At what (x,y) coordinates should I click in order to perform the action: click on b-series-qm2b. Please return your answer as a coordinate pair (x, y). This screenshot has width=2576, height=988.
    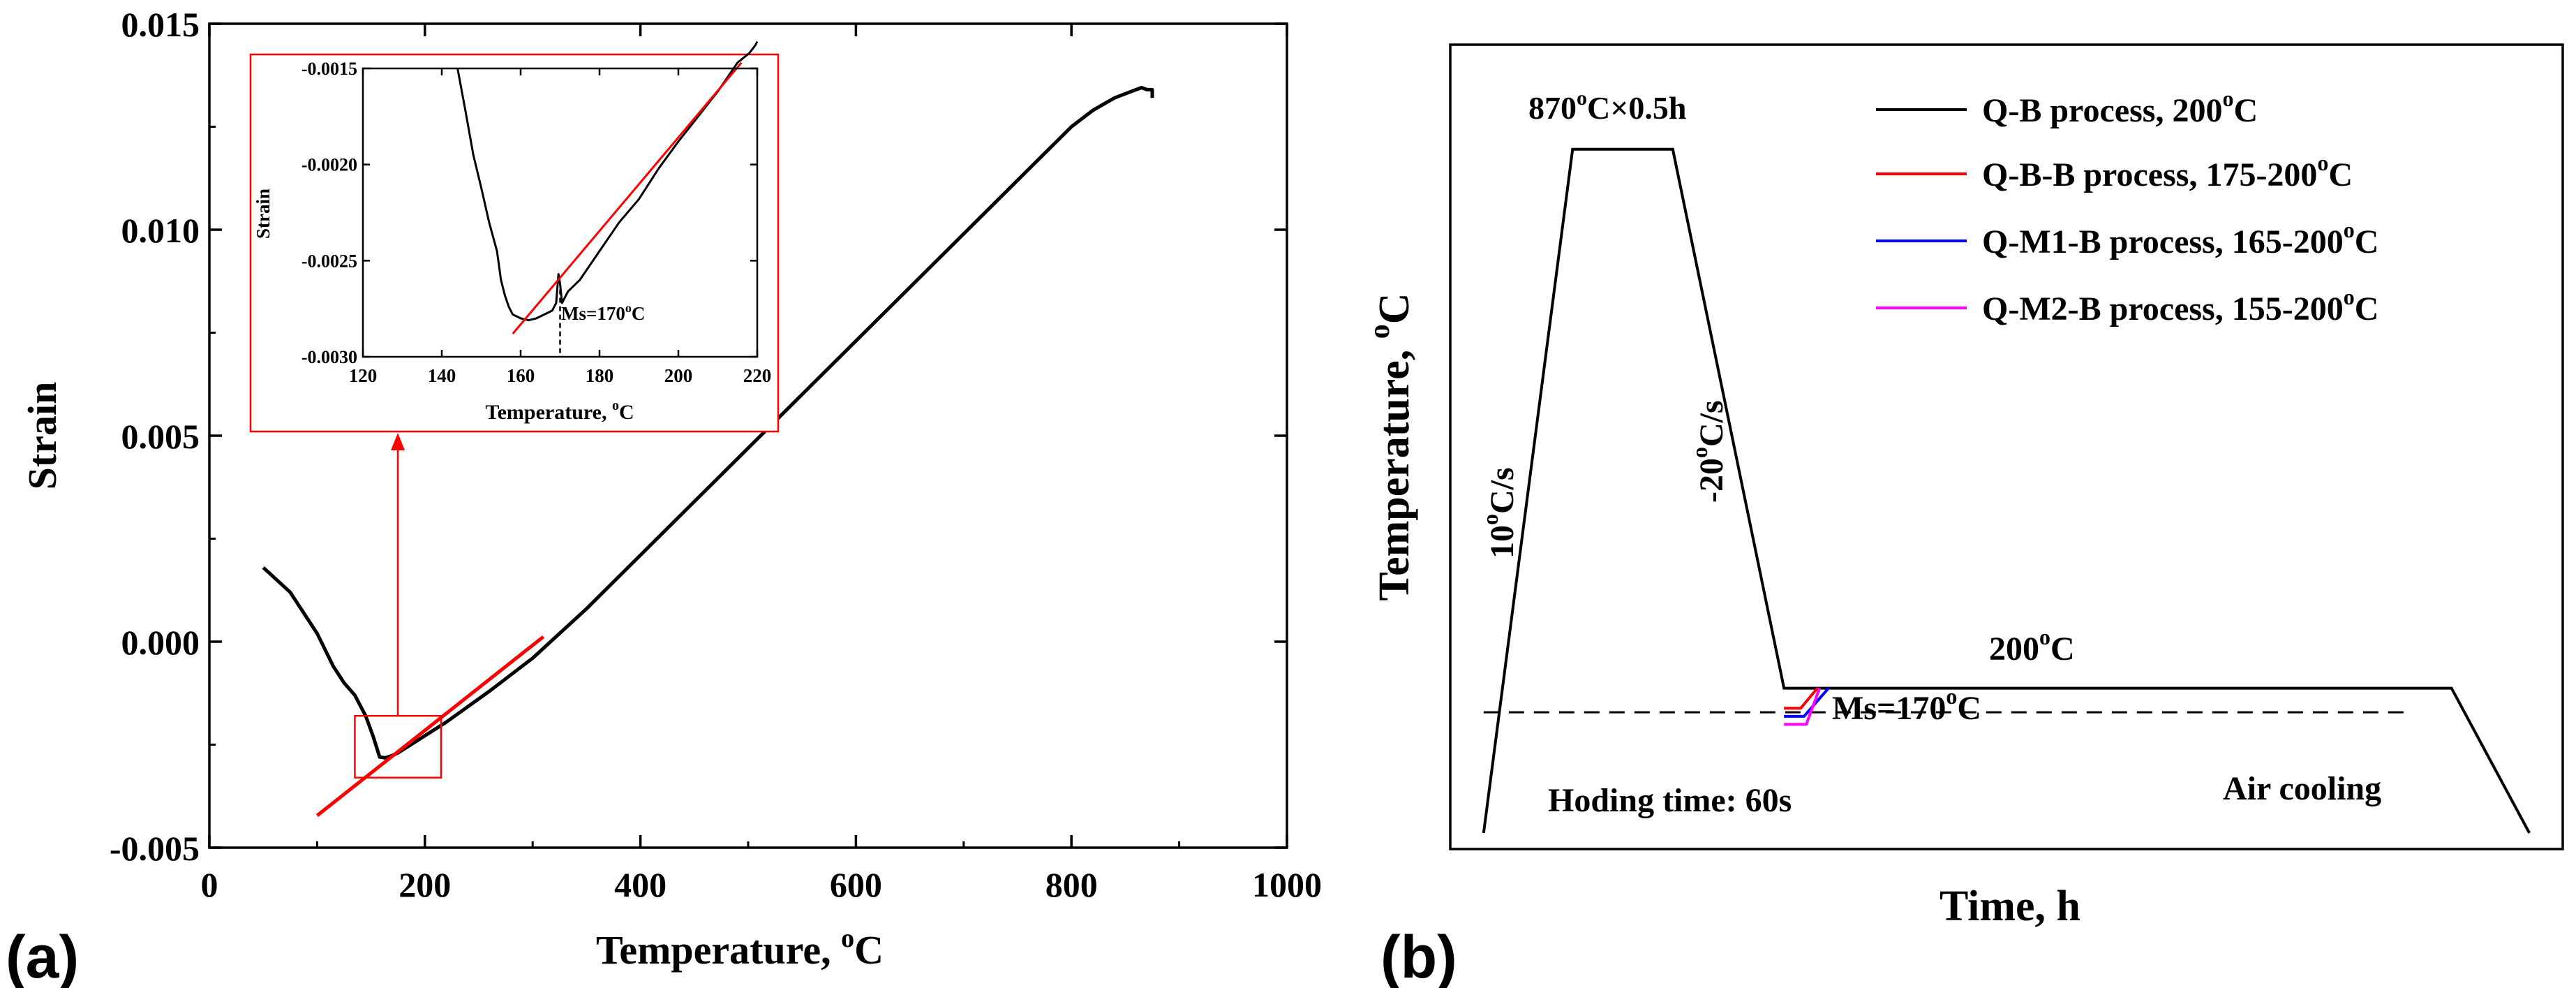
    Looking at the image, I should click on (1803, 707).